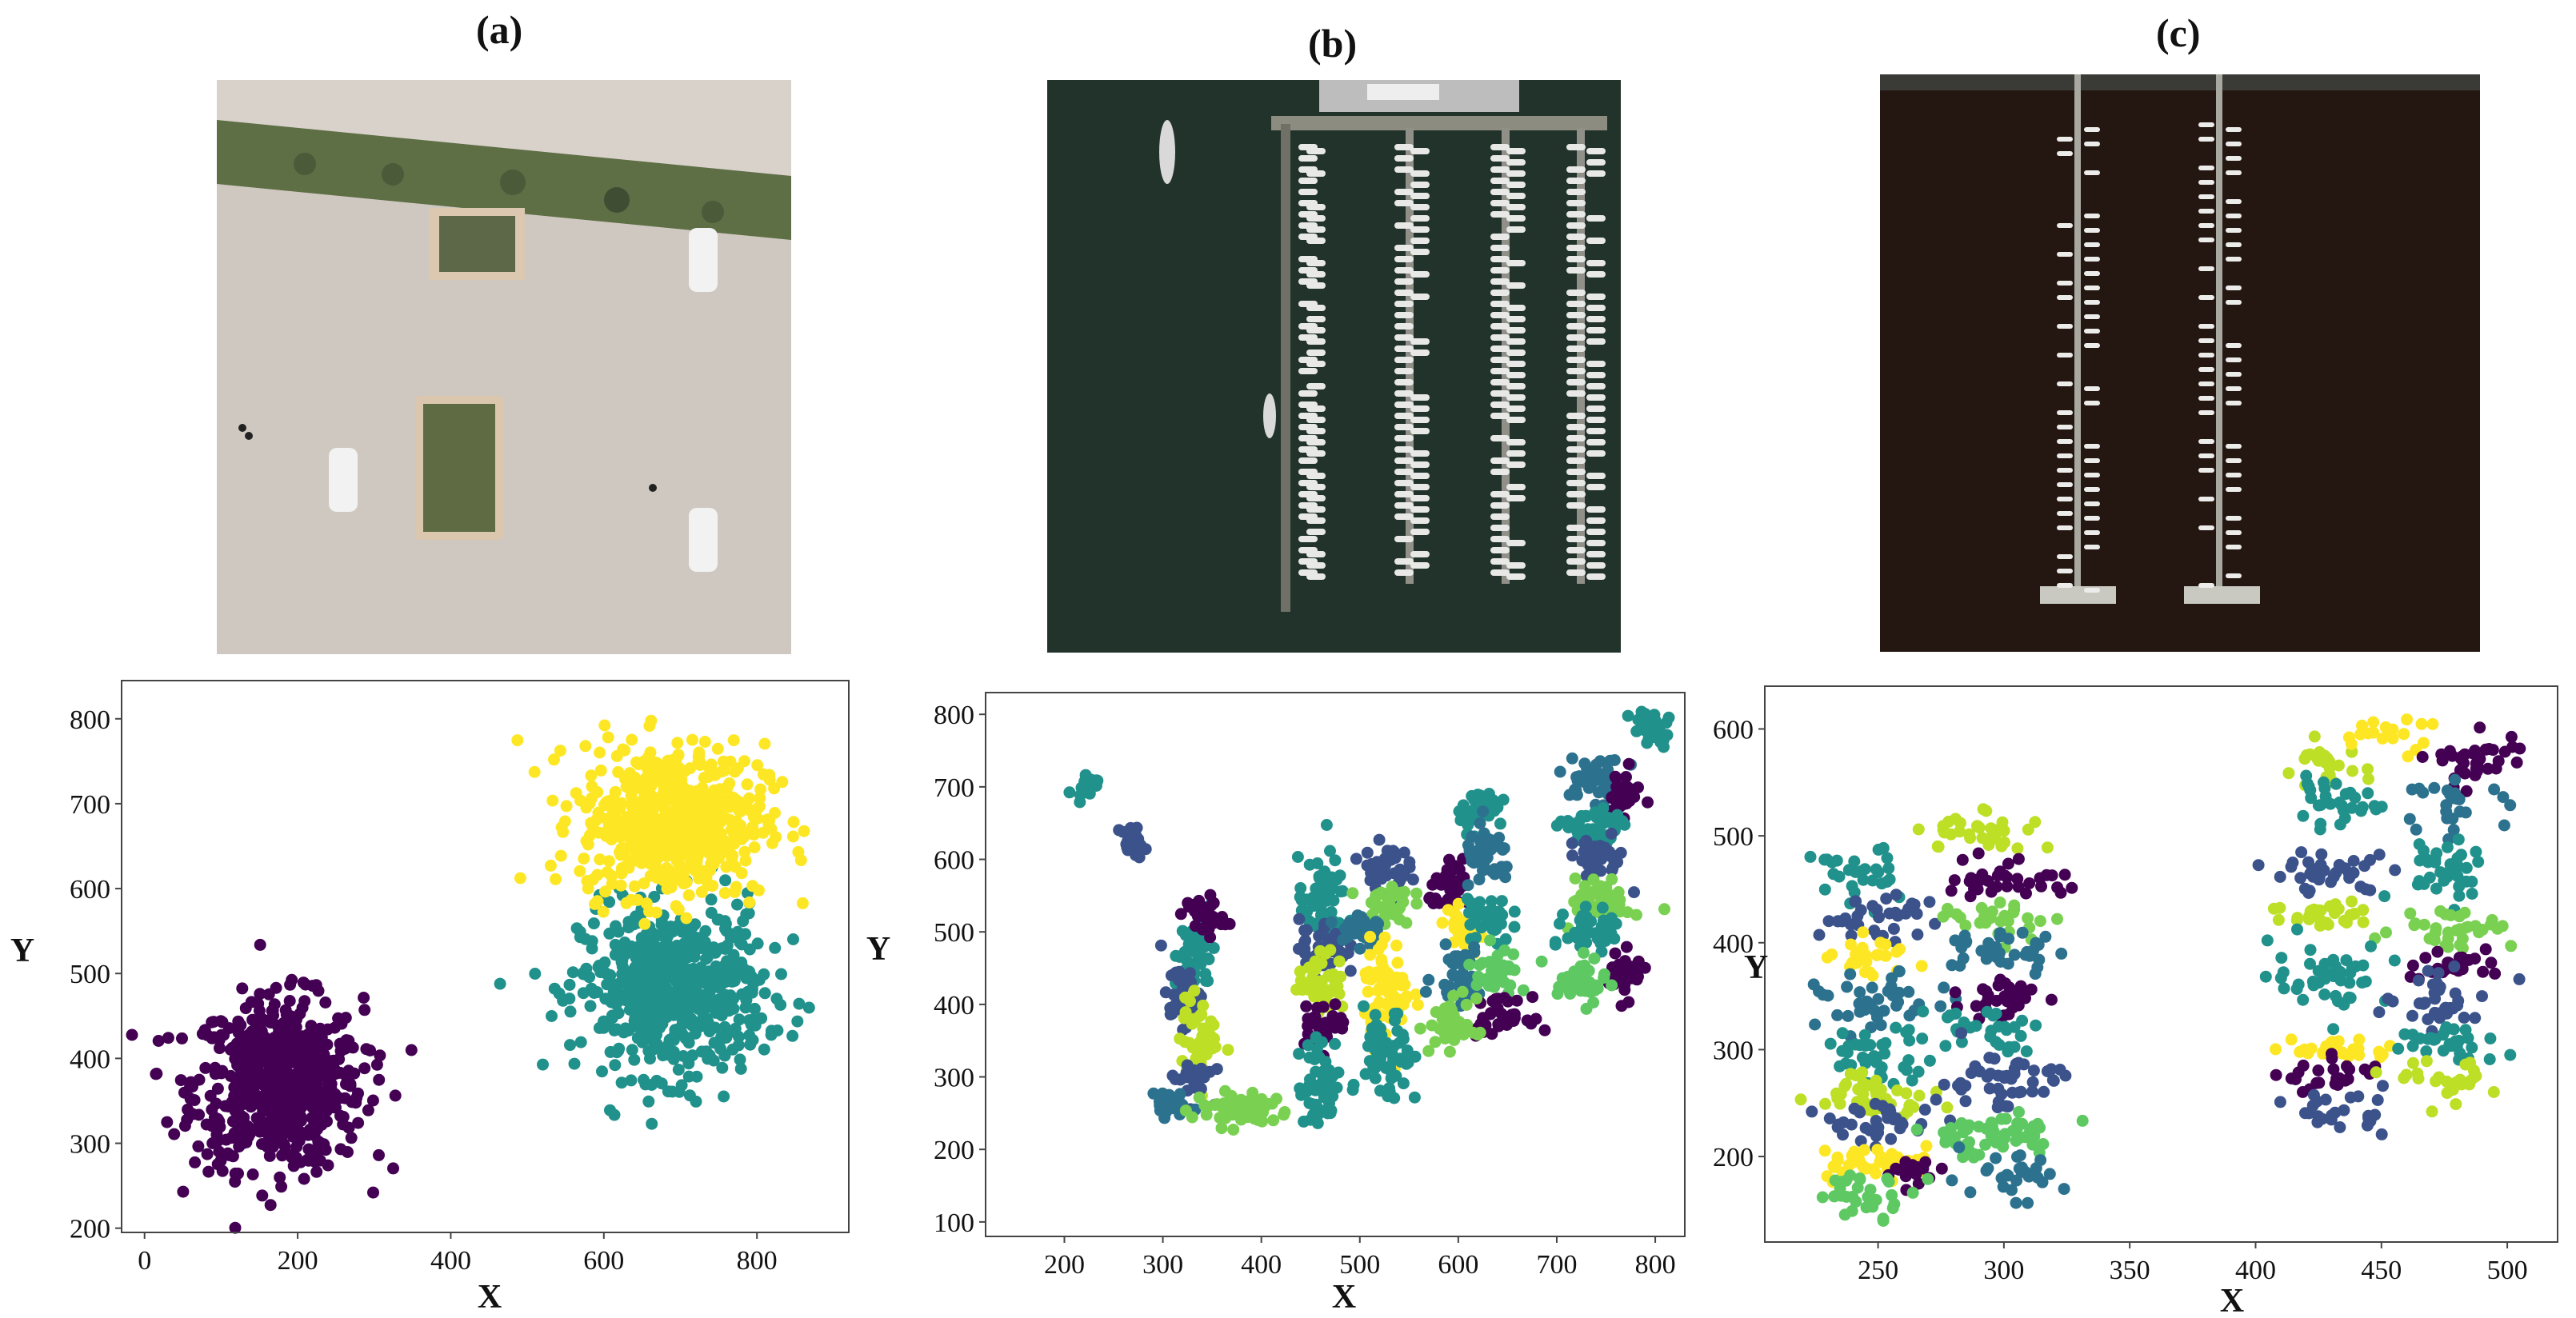 The height and width of the screenshot is (1318, 2576). What do you see at coordinates (954, 788) in the screenshot?
I see `y-tick-label: 700` at bounding box center [954, 788].